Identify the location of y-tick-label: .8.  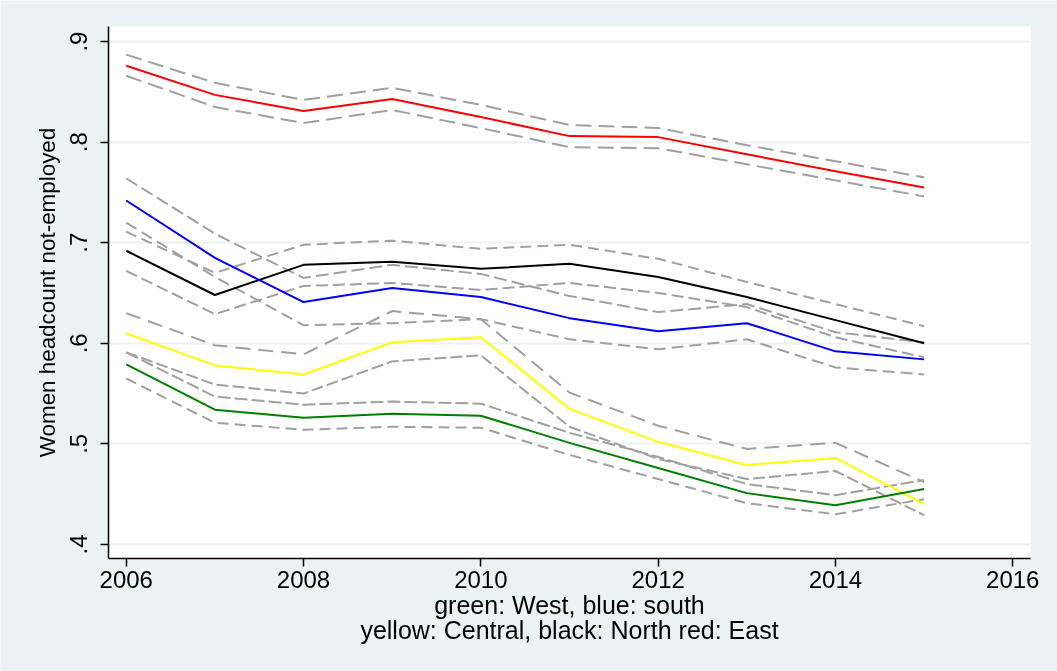
(79, 142).